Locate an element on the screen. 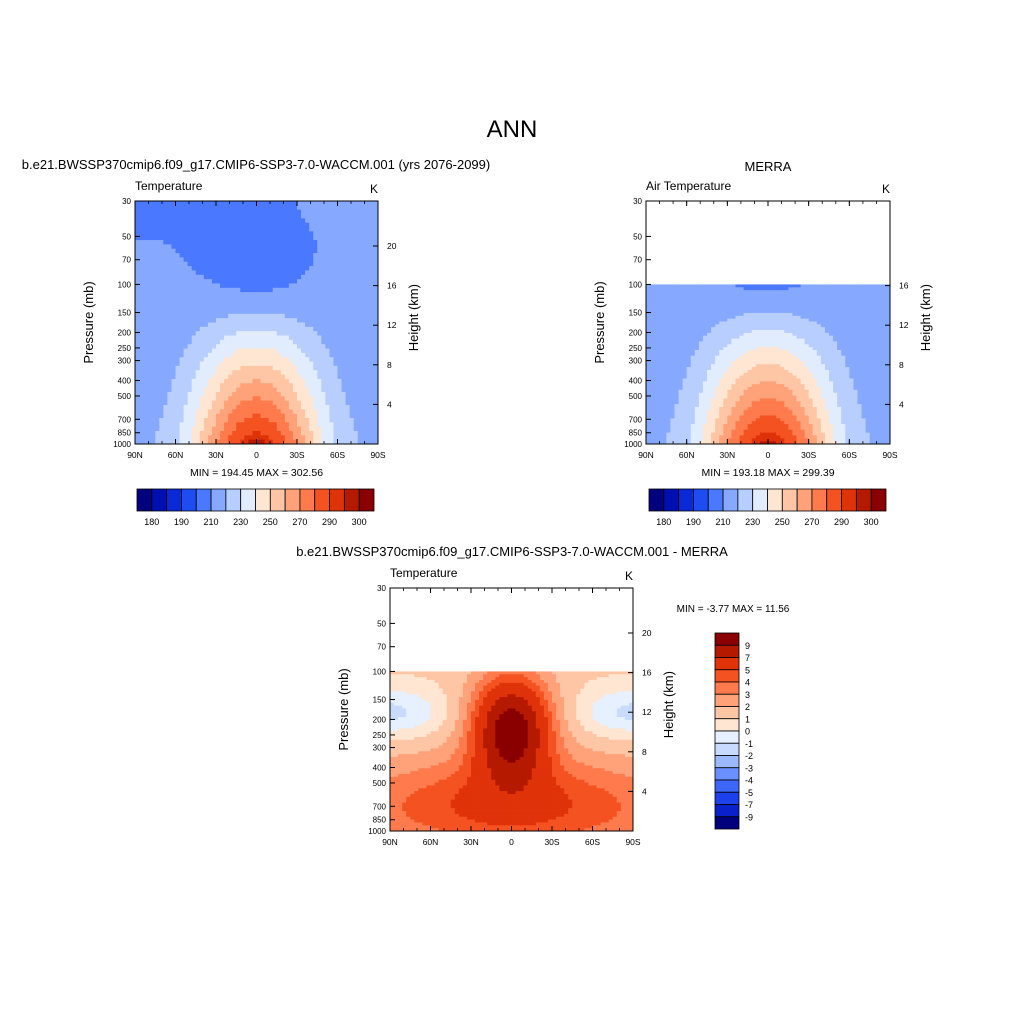 This screenshot has height=1024, width=1024. colorbar-label: 250 is located at coordinates (270, 522).